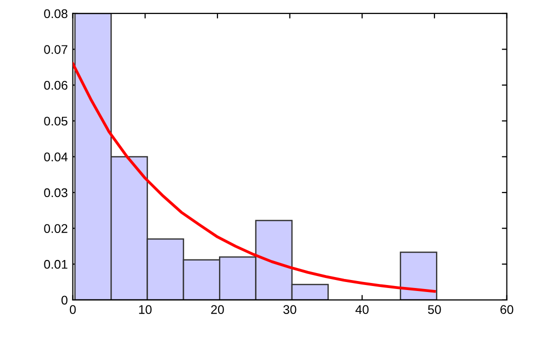 The height and width of the screenshot is (337, 560). Describe the element at coordinates (289, 309) in the screenshot. I see `x-tick-label: 30` at that location.